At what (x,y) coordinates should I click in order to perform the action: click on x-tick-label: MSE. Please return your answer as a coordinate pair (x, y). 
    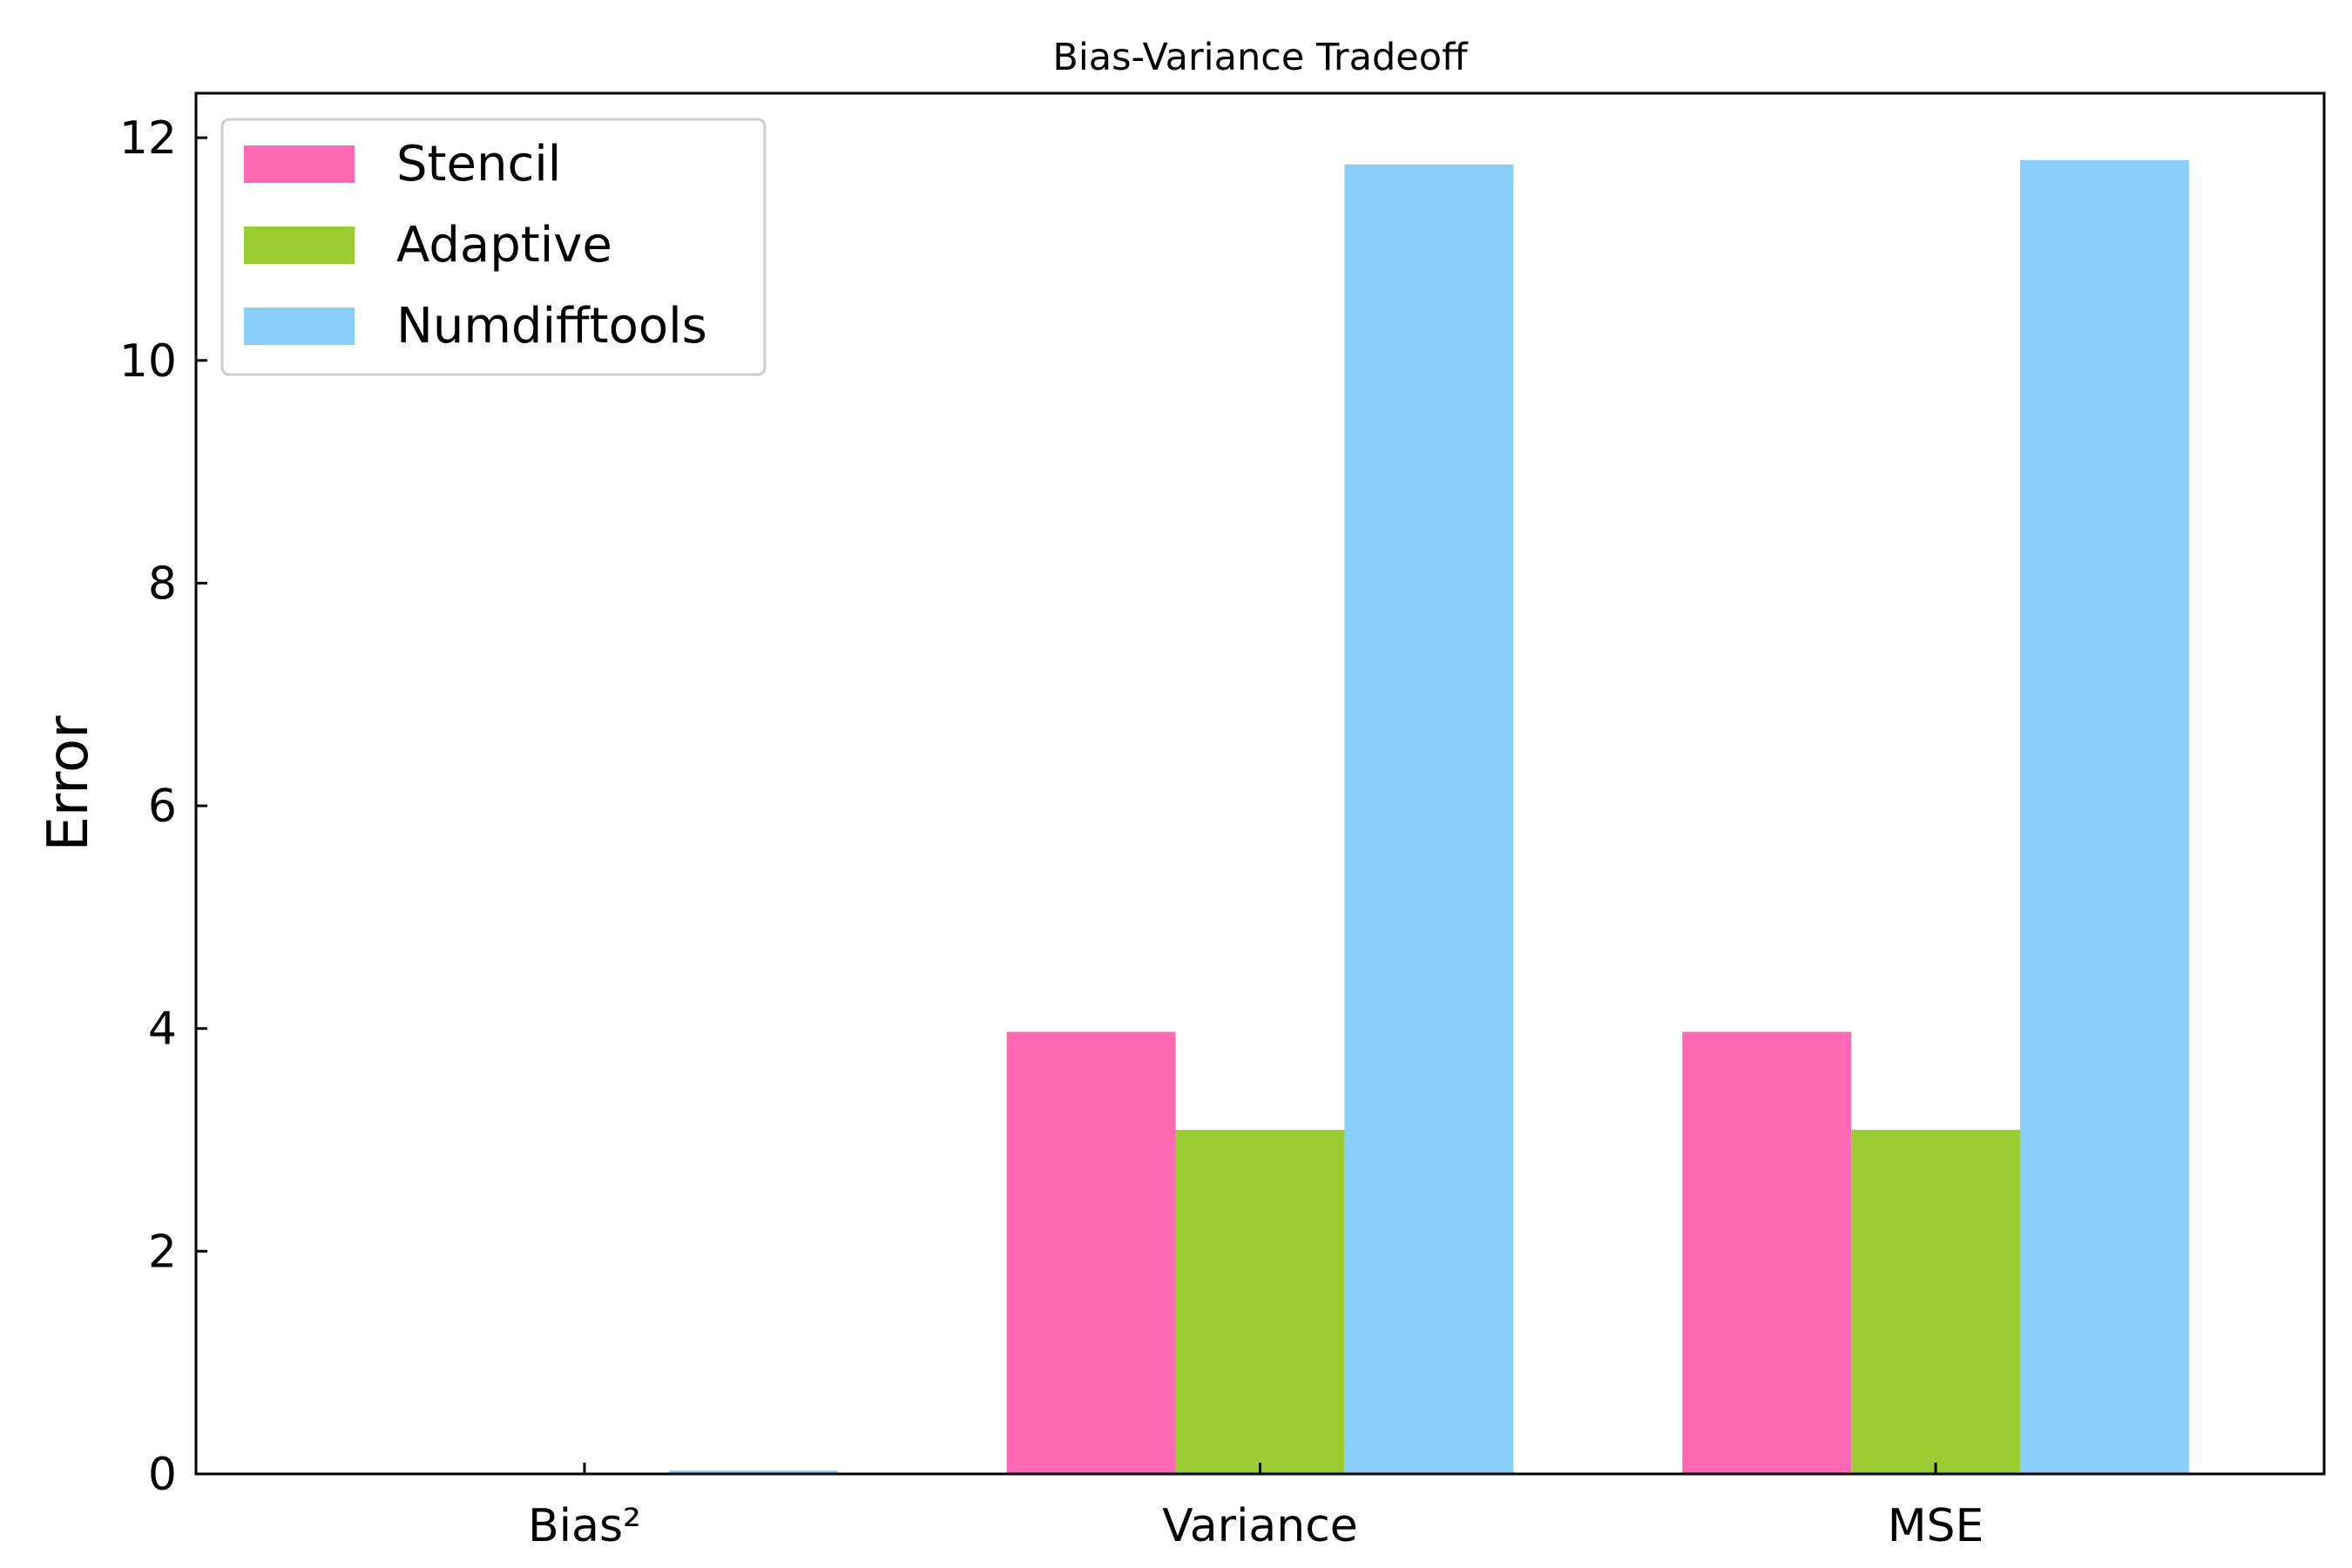
    Looking at the image, I should click on (1936, 1526).